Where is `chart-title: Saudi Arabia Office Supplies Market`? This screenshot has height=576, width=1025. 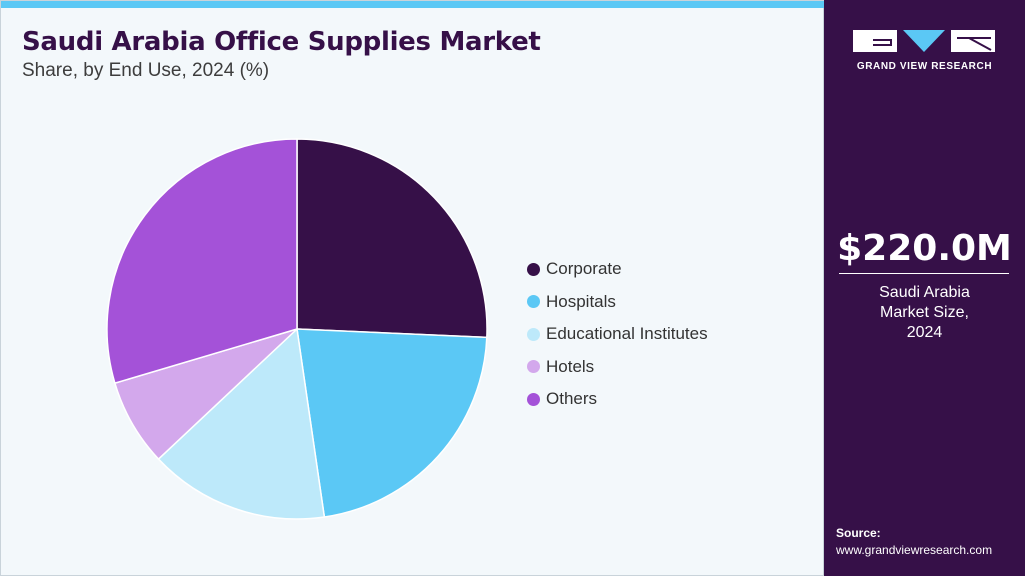 chart-title: Saudi Arabia Office Supplies Market is located at coordinates (281, 42).